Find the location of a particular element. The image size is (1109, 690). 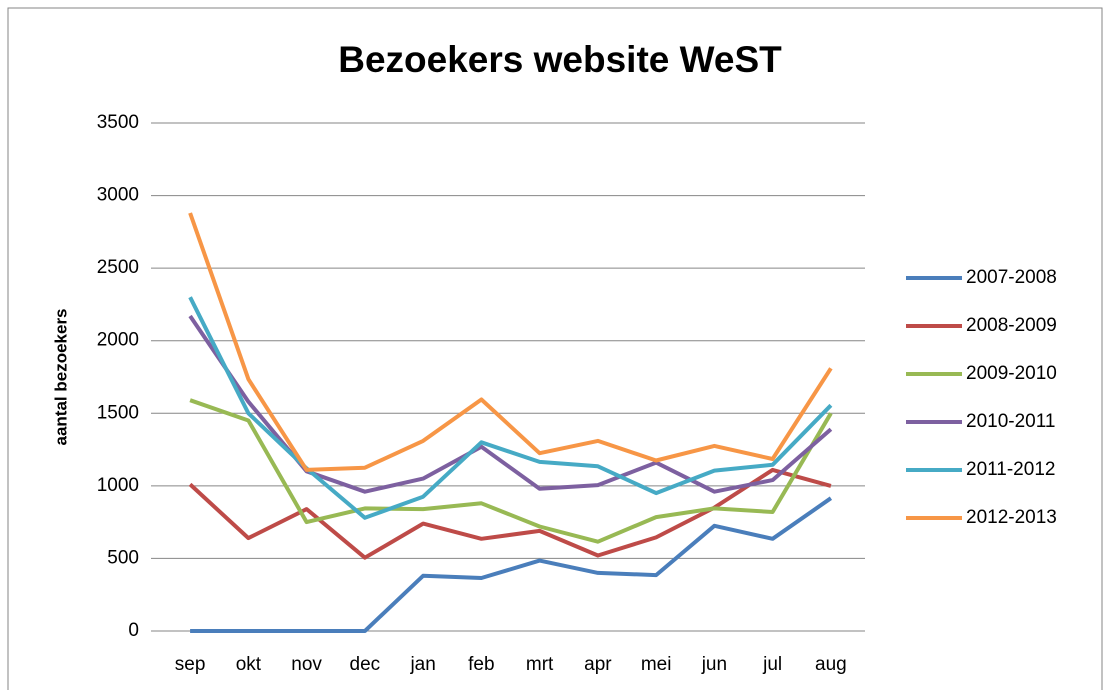

x-tick-label: jun is located at coordinates (714, 664).